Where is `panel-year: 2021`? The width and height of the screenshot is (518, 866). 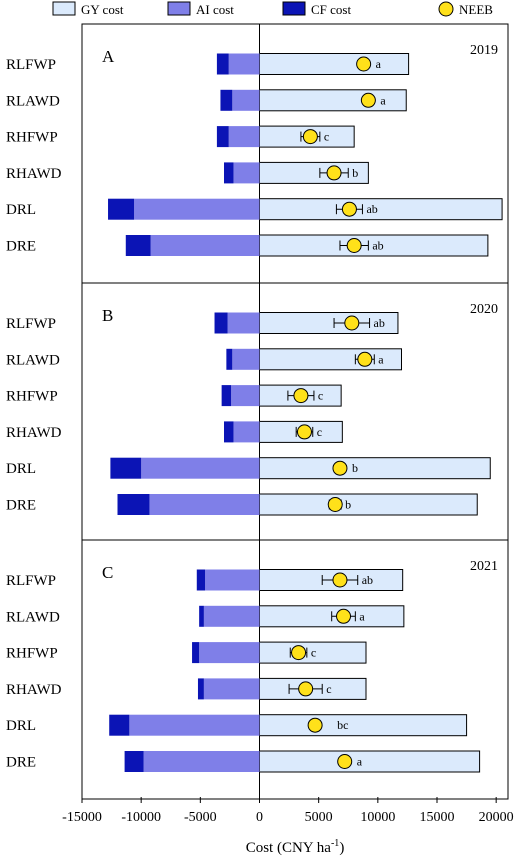 panel-year: 2021 is located at coordinates (484, 566).